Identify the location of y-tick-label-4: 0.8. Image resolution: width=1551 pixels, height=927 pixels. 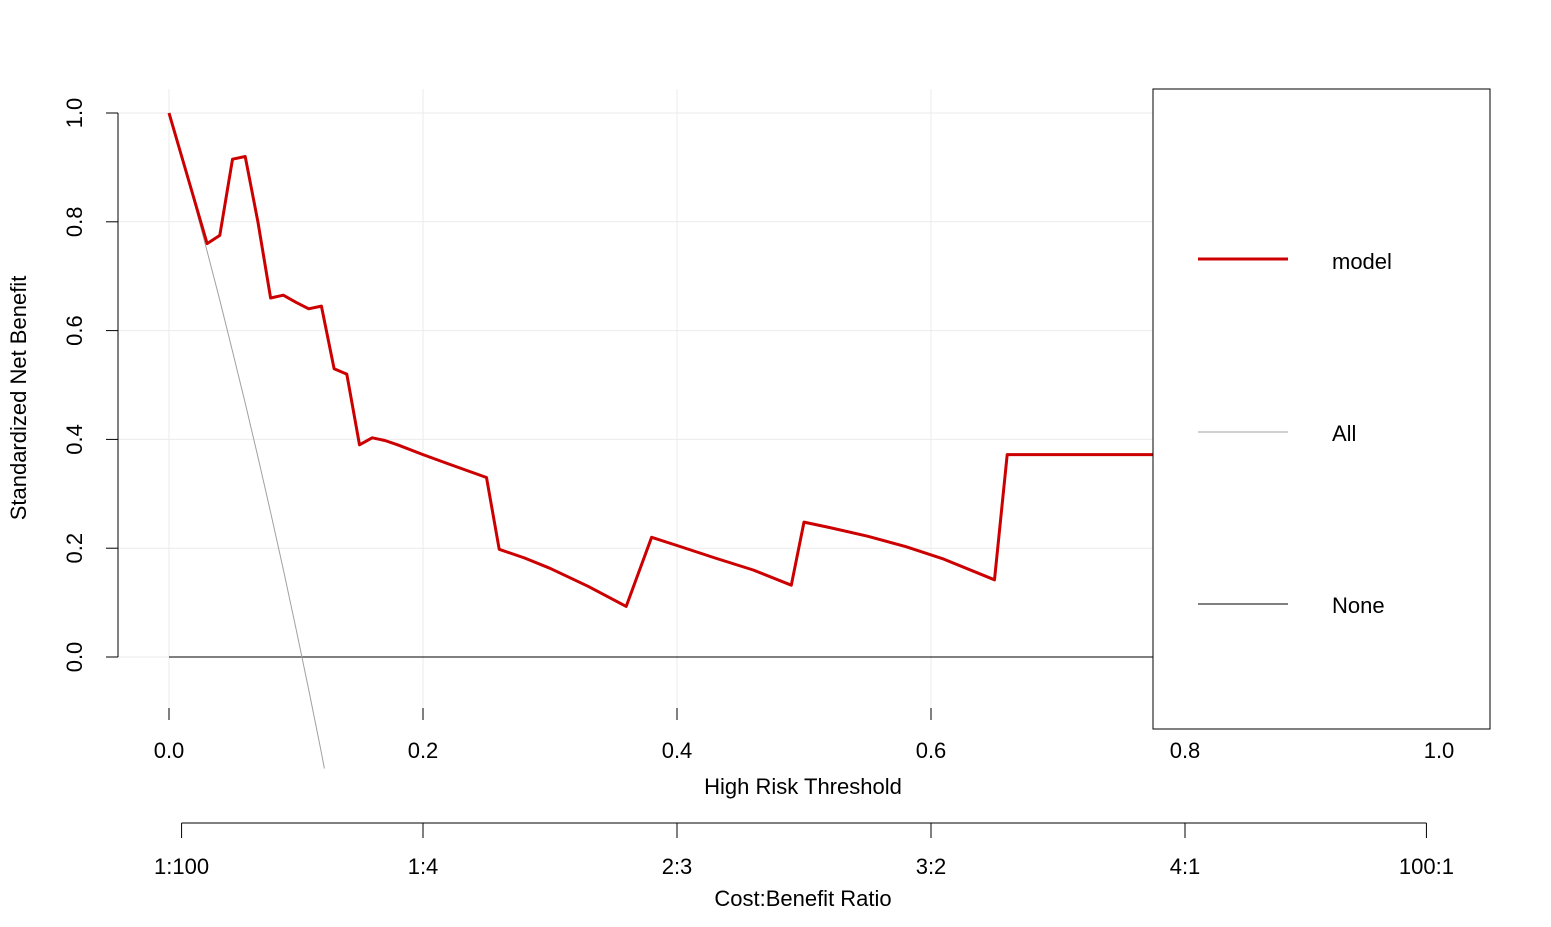
(74, 222).